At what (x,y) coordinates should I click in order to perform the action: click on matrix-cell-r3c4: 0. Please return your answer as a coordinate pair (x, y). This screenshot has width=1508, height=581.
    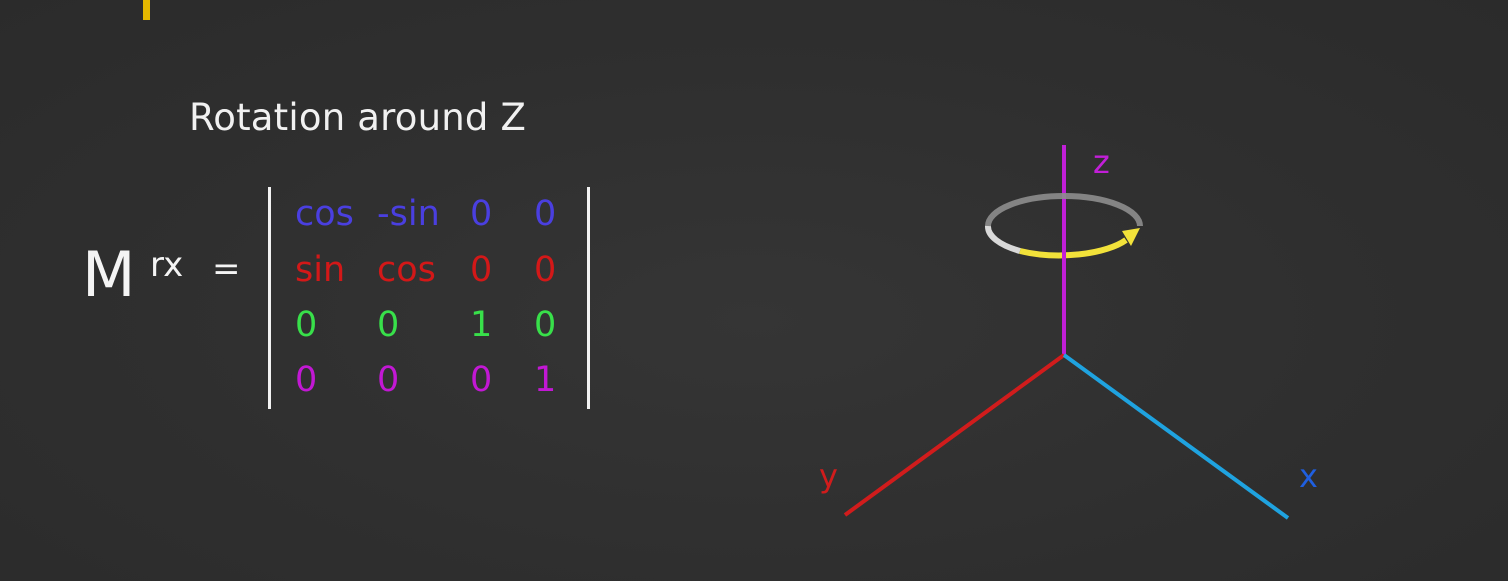
    Looking at the image, I should click on (545, 325).